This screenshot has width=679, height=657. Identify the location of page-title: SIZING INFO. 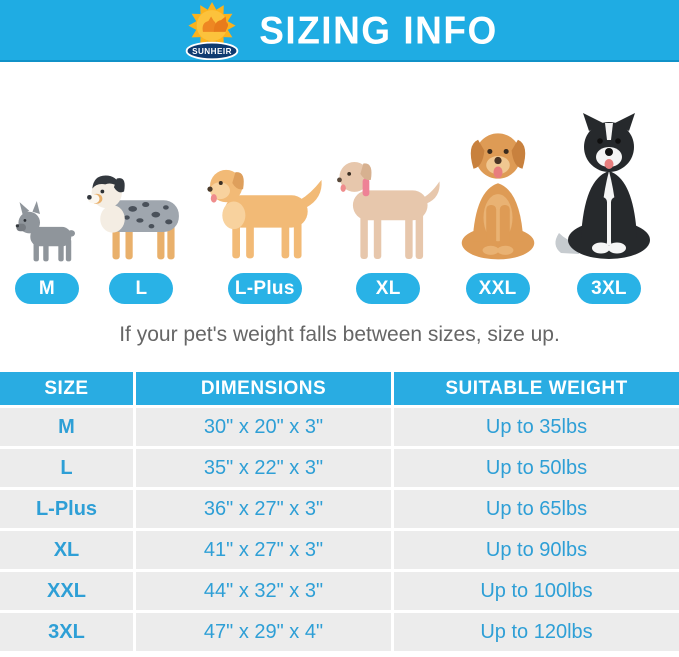
(378, 30).